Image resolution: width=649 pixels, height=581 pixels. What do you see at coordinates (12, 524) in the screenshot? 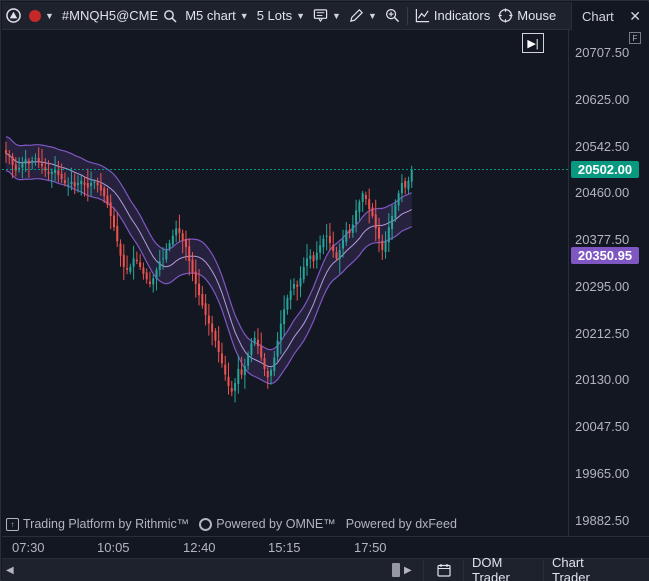
I see `expand-icon: ↑` at bounding box center [12, 524].